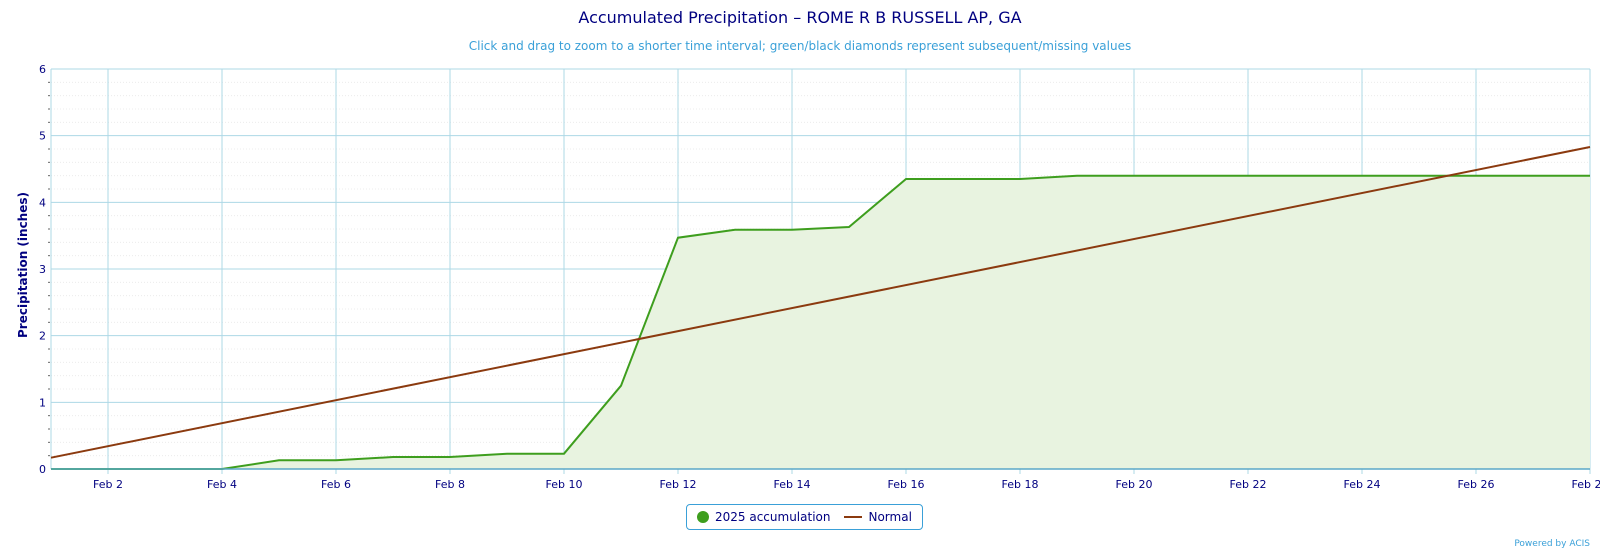 The image size is (1600, 552). I want to click on x-tick-label: Feb 14, so click(792, 484).